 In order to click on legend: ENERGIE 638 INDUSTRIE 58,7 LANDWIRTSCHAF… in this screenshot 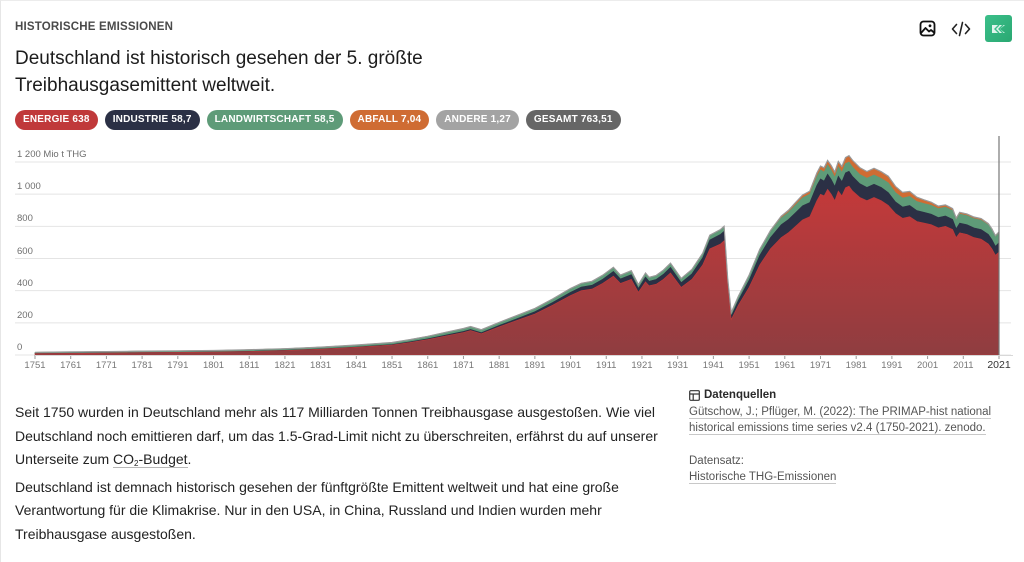, I will do `click(318, 120)`.